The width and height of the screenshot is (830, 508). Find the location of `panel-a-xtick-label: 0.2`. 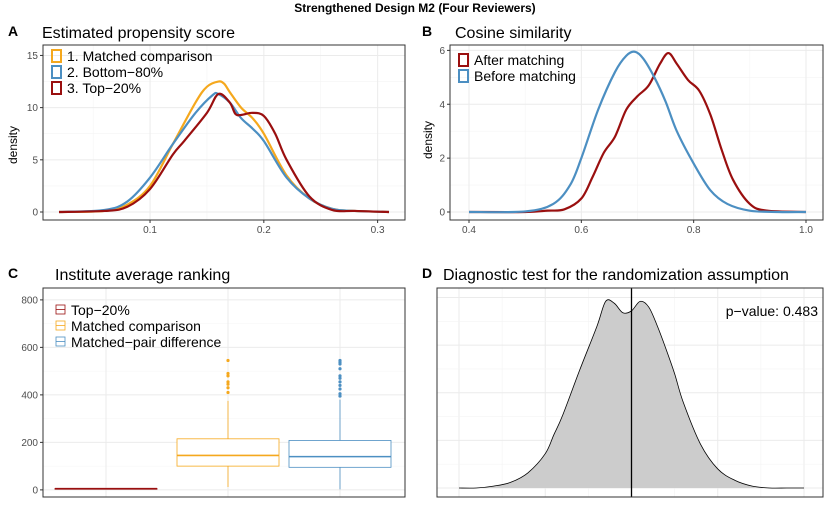

panel-a-xtick-label: 0.2 is located at coordinates (264, 230).